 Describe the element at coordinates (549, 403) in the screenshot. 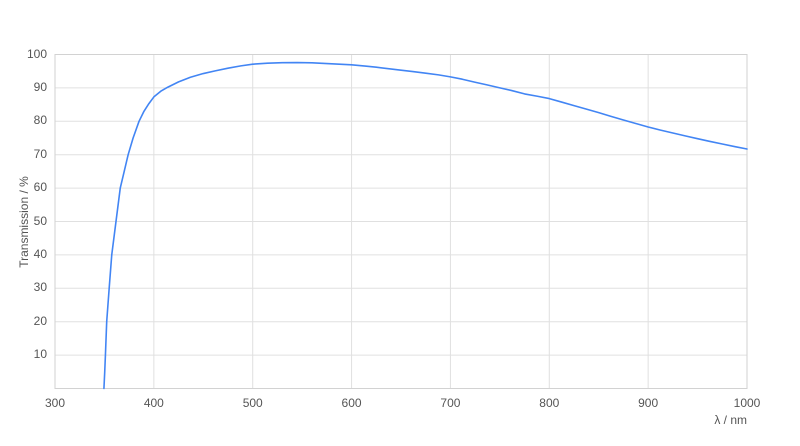

I see `x-tick-label: 800` at that location.